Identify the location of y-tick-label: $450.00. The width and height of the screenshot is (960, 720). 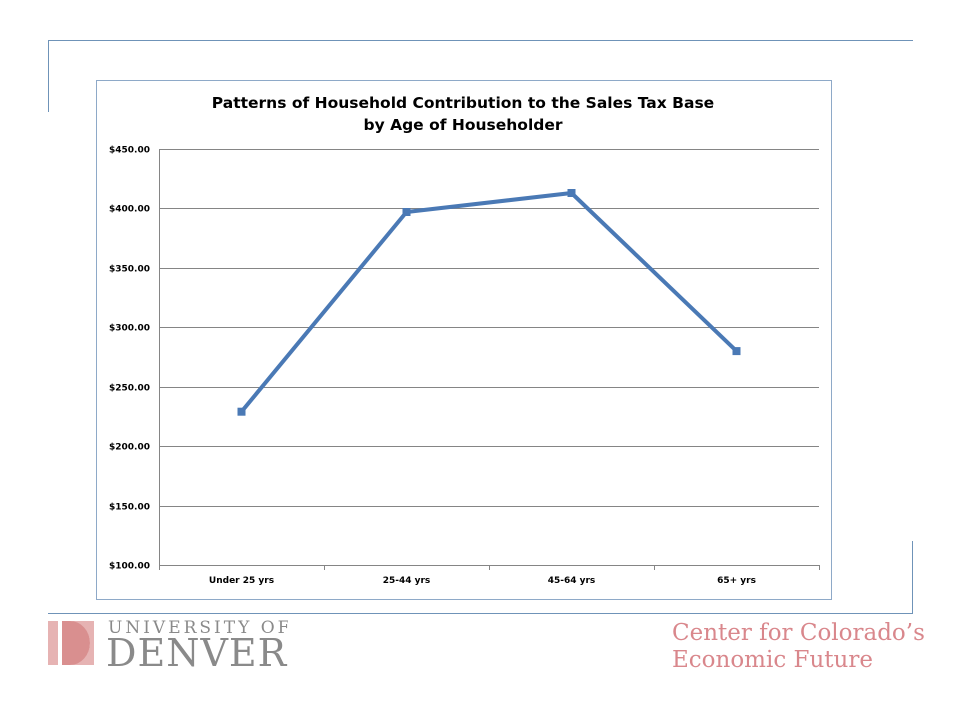
(129, 151).